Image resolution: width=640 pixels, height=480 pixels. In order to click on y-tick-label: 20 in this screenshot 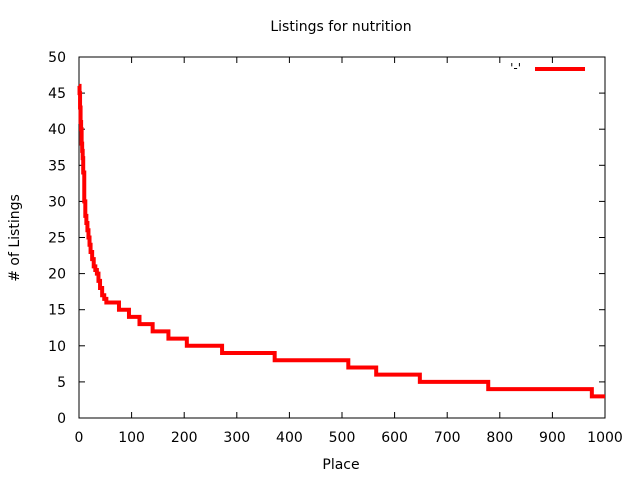, I will do `click(57, 275)`.